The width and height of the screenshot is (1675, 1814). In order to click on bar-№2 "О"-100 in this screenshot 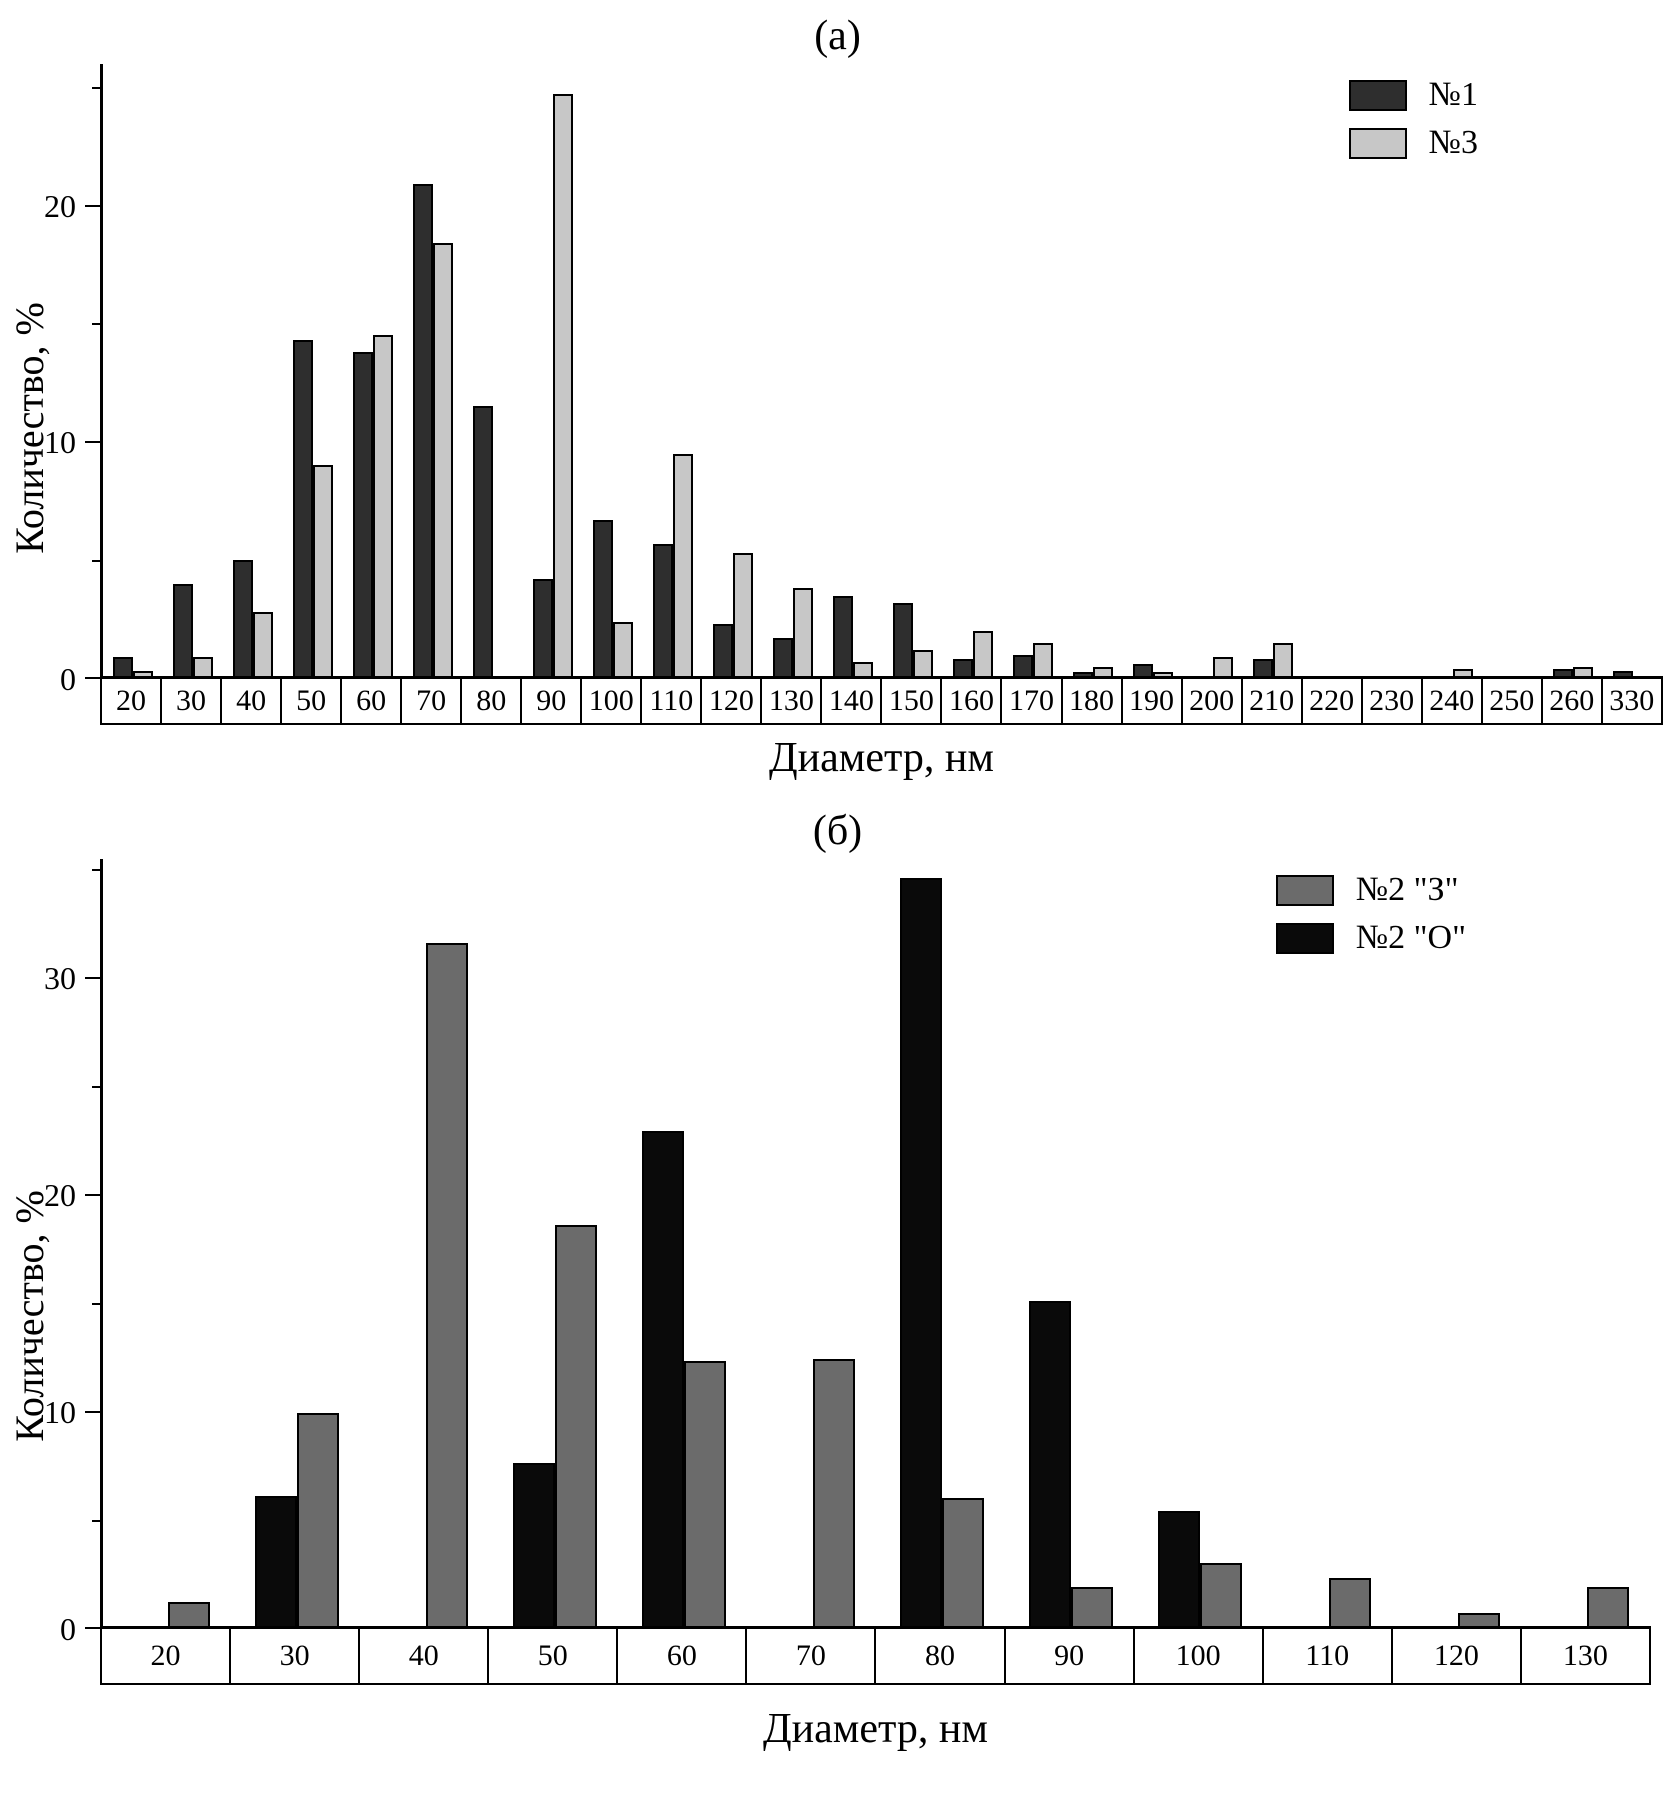, I will do `click(1178, 1568)`.